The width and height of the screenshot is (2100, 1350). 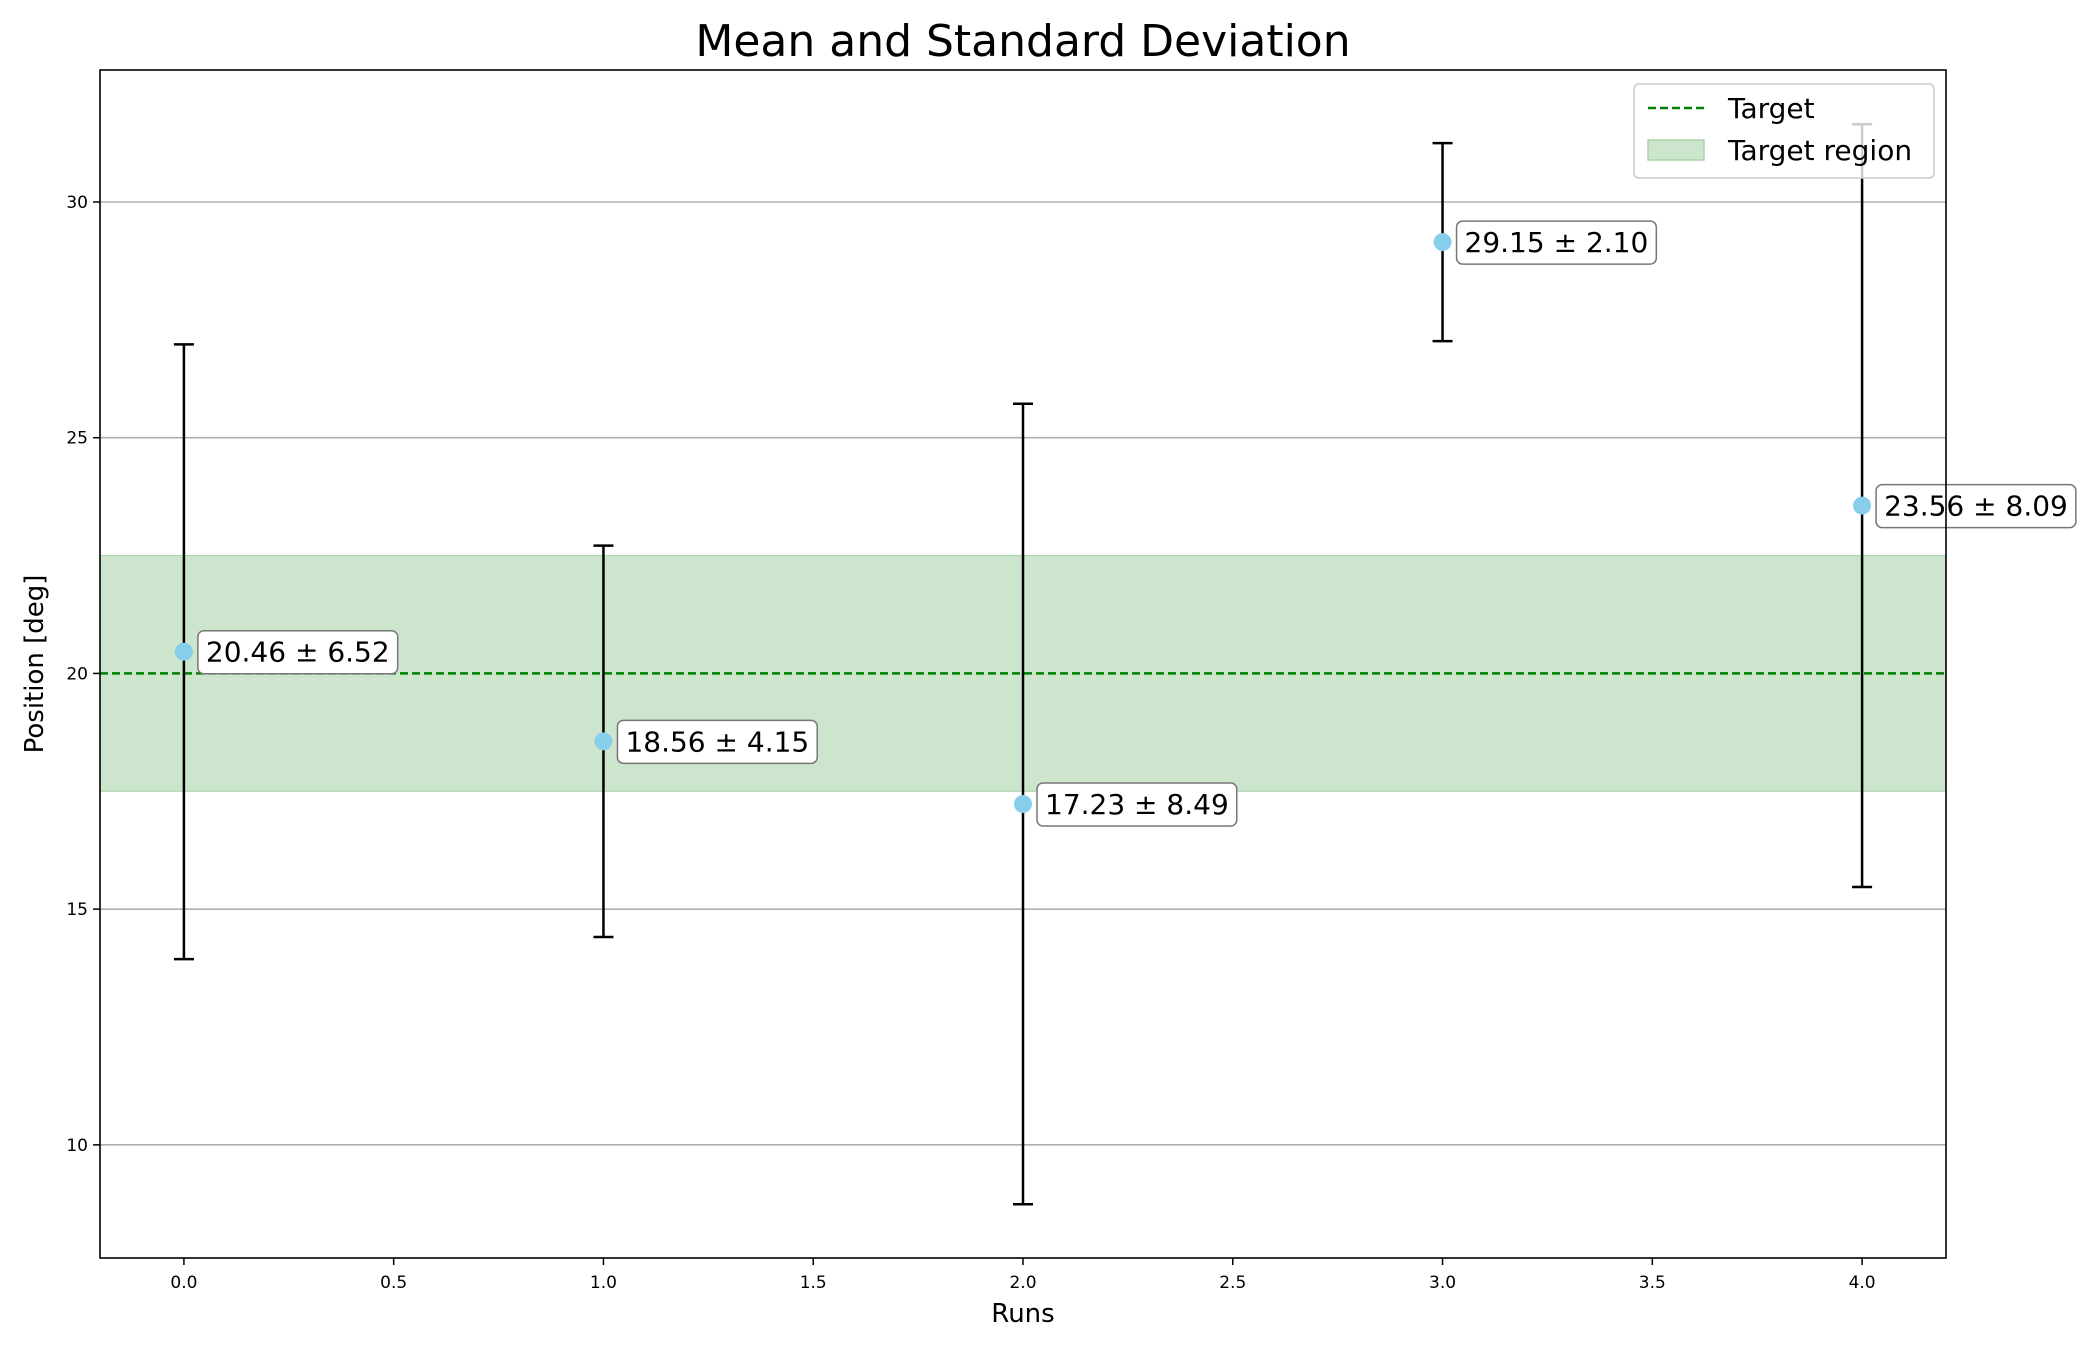 I want to click on x-tick-label: 2.0, so click(x=1022, y=1283).